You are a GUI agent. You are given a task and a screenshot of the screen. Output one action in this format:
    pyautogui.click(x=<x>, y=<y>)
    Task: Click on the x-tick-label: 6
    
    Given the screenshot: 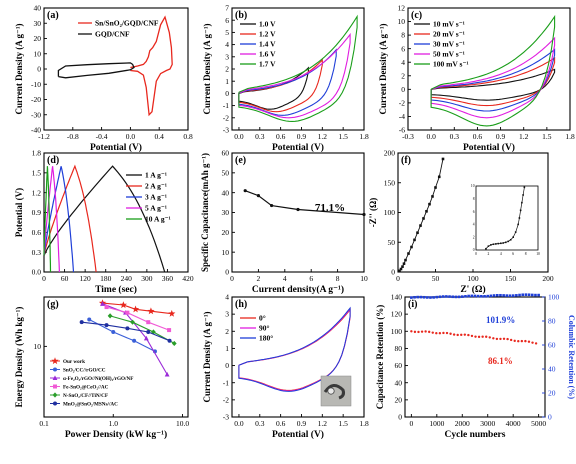 What is the action you would take?
    pyautogui.click(x=311, y=278)
    